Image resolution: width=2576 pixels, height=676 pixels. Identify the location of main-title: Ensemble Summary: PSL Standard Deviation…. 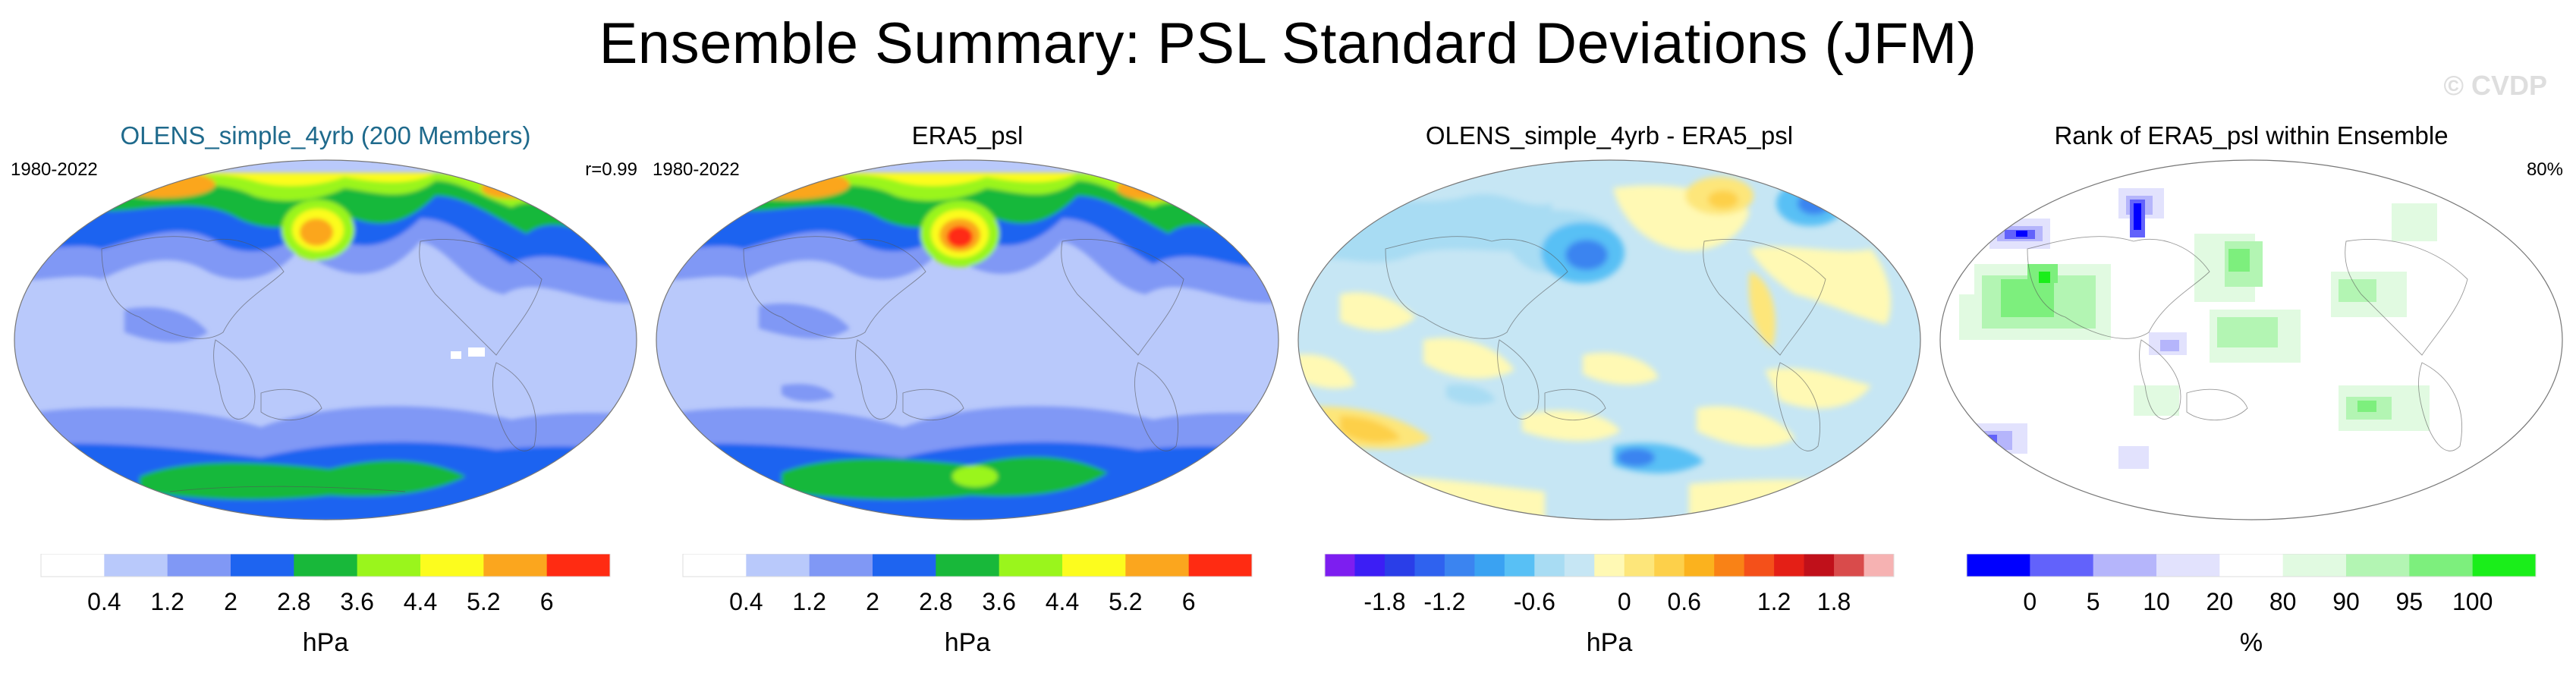
(1288, 43).